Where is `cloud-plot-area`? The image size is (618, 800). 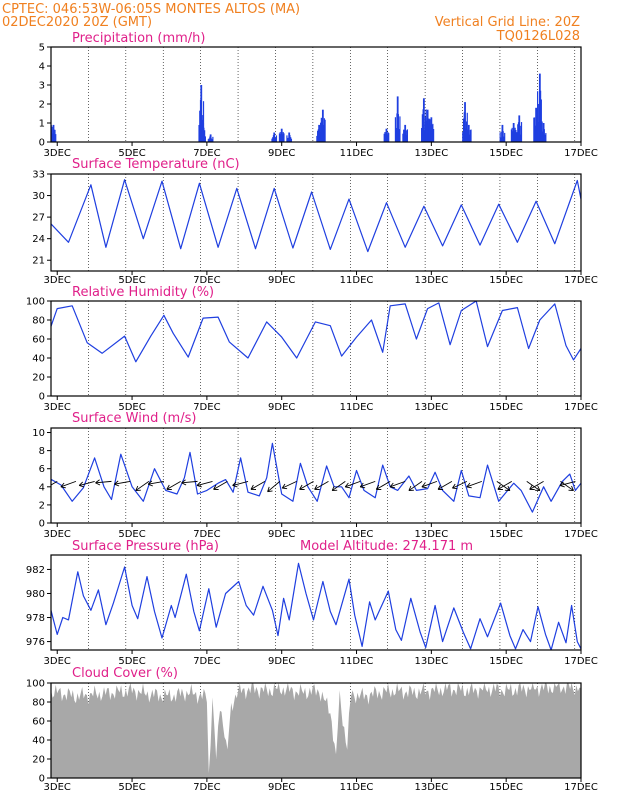 cloud-plot-area is located at coordinates (316, 730).